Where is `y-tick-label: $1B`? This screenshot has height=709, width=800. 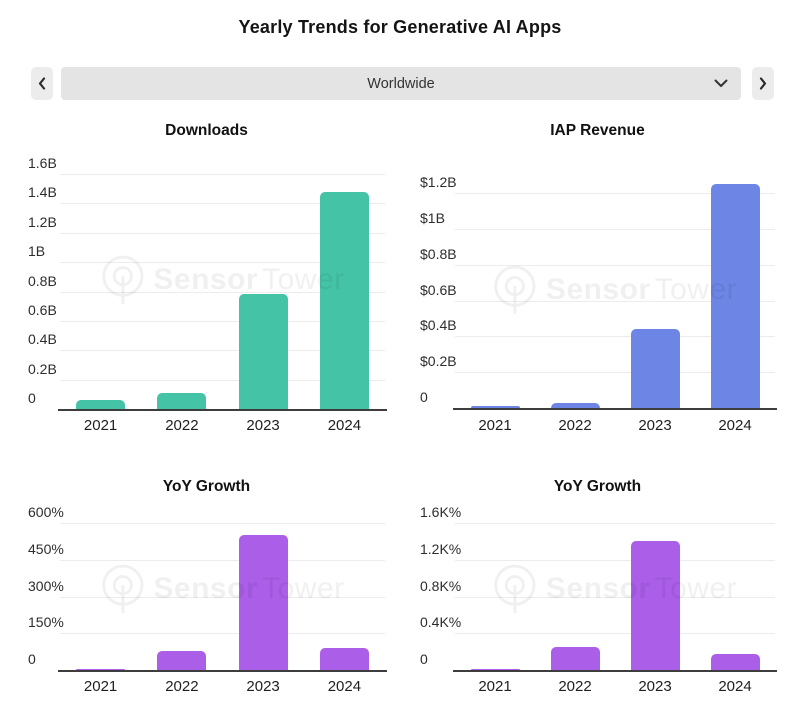 y-tick-label: $1B is located at coordinates (432, 217).